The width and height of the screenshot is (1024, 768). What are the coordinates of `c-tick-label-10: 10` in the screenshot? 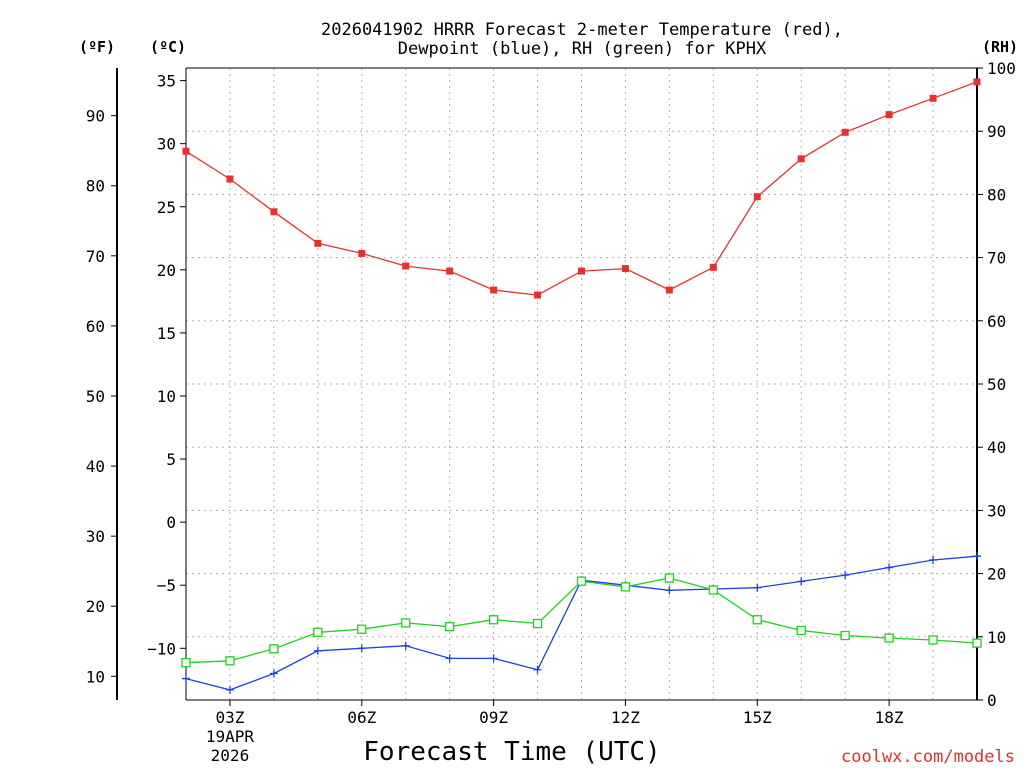 It's located at (166, 396).